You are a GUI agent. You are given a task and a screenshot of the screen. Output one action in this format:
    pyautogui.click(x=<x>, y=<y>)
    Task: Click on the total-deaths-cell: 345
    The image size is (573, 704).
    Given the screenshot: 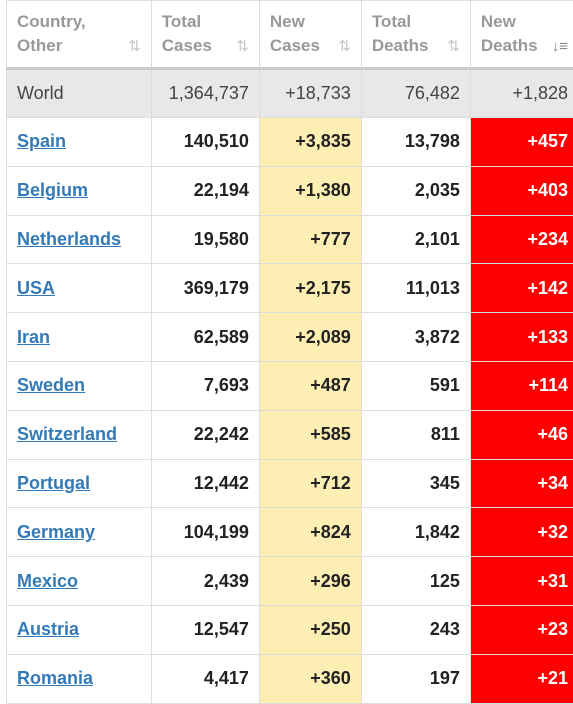 What is the action you would take?
    pyautogui.click(x=415, y=483)
    